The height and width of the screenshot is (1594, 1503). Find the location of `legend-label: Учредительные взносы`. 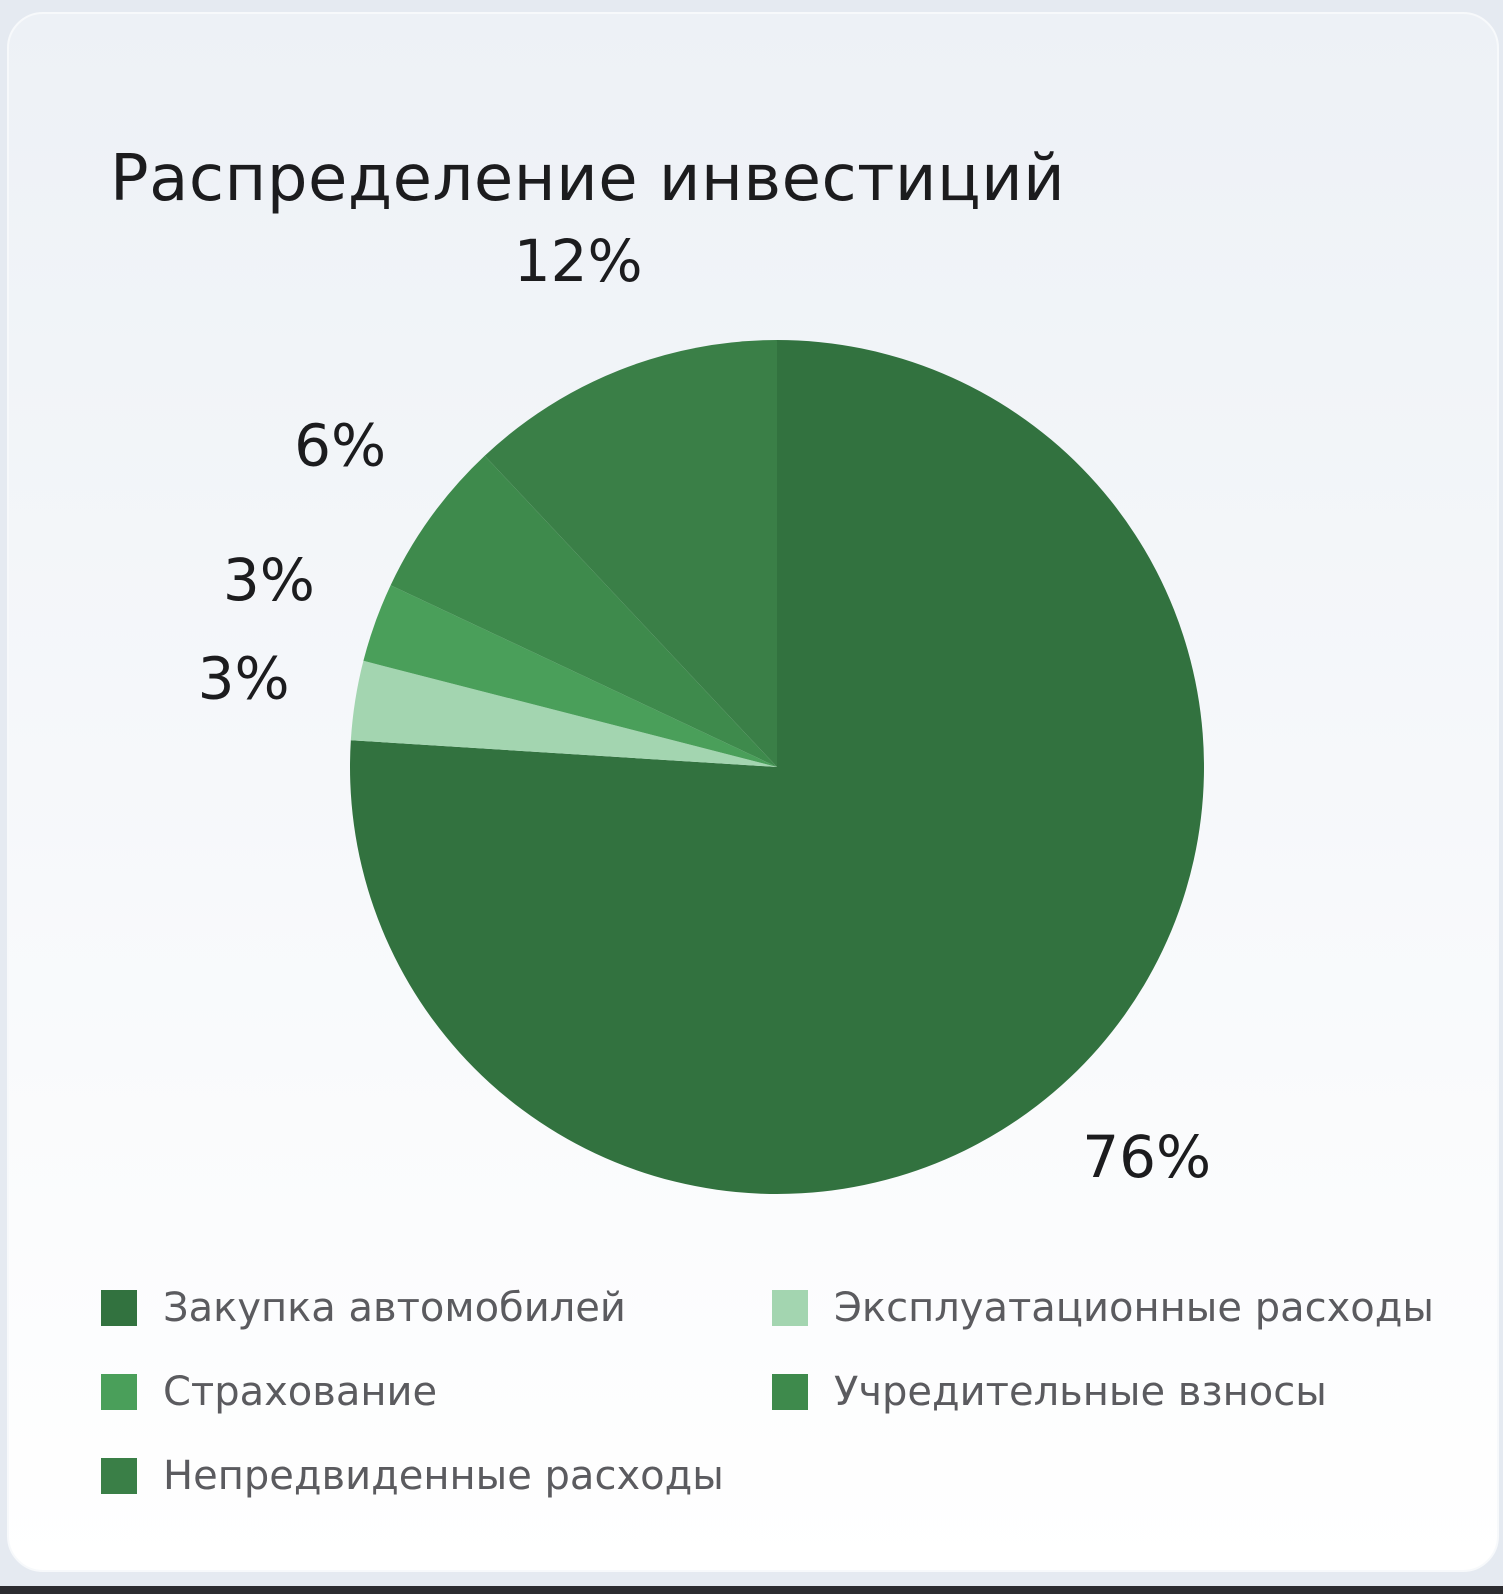

legend-label: Учредительные взносы is located at coordinates (1080, 1392).